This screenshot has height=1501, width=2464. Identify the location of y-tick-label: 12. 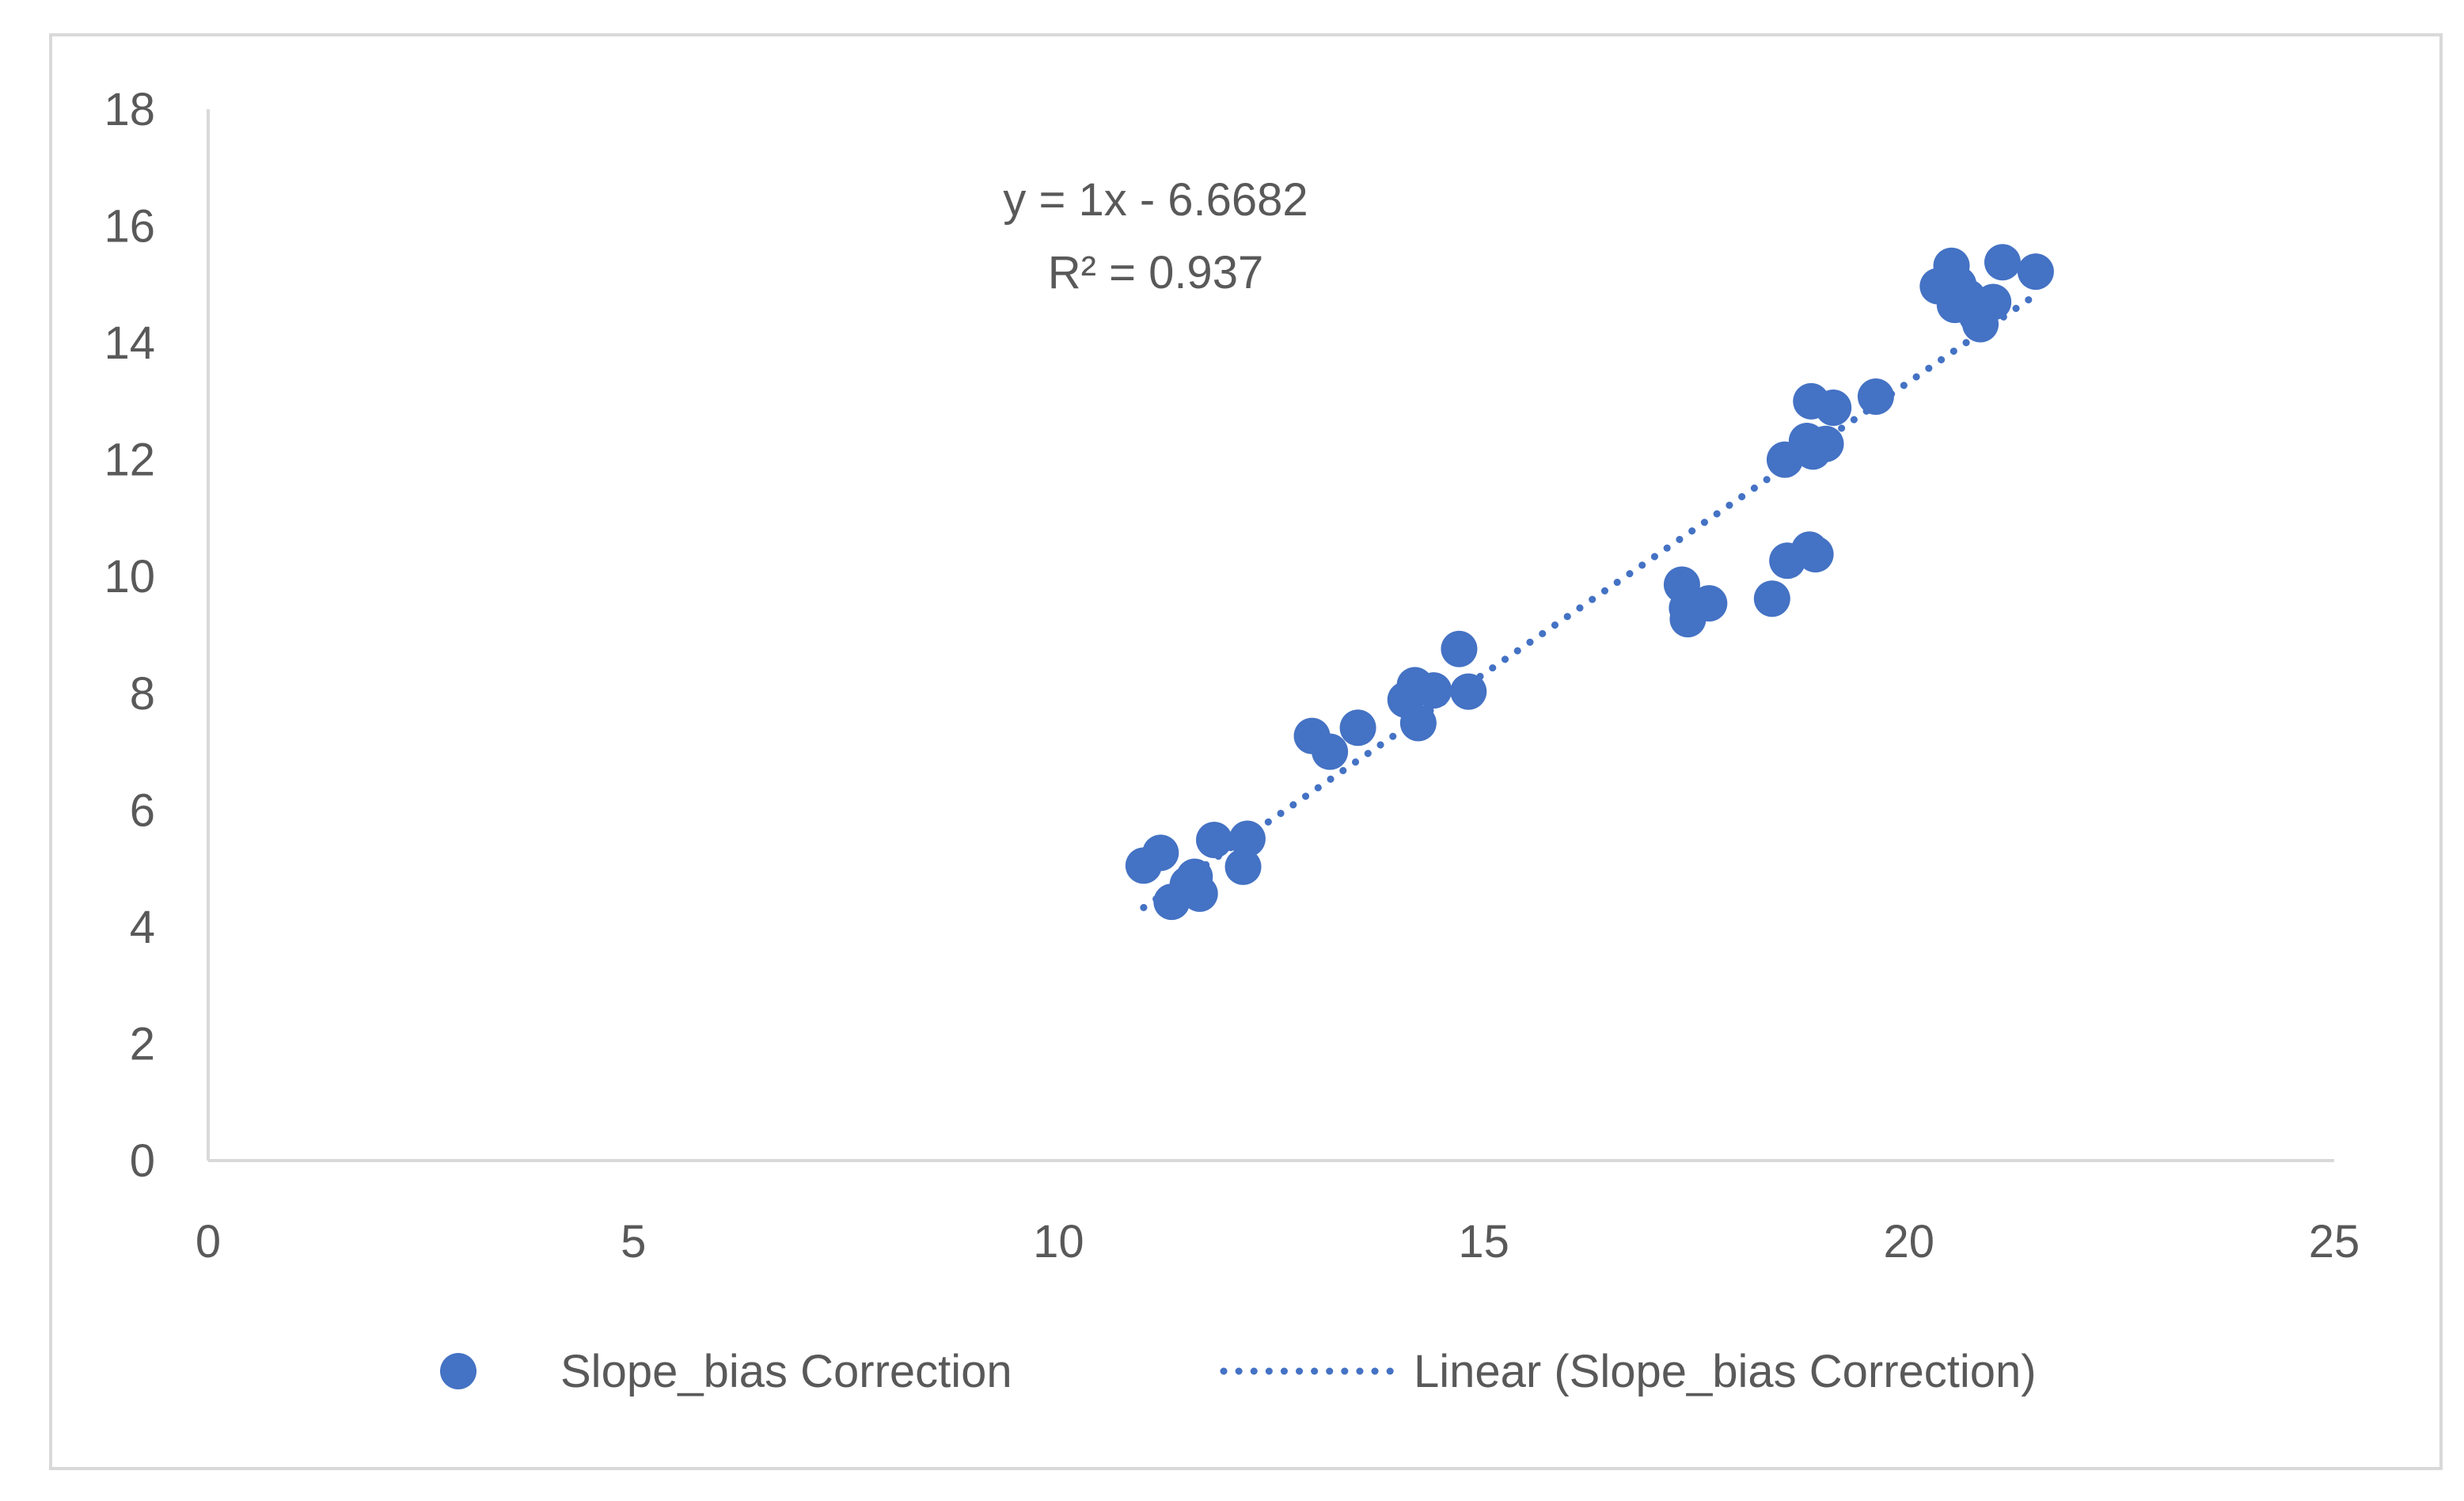
(129, 460).